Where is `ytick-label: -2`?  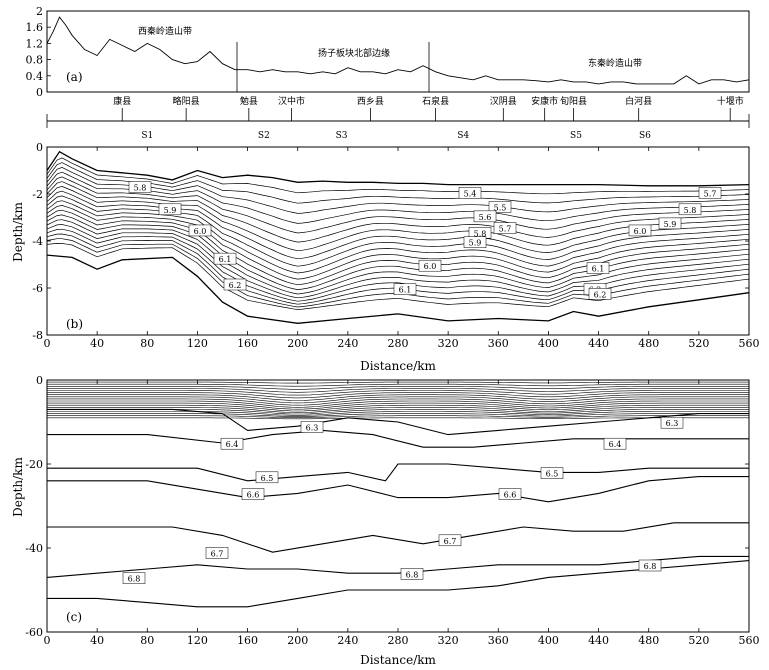
ytick-label: -2 is located at coordinates (37, 194).